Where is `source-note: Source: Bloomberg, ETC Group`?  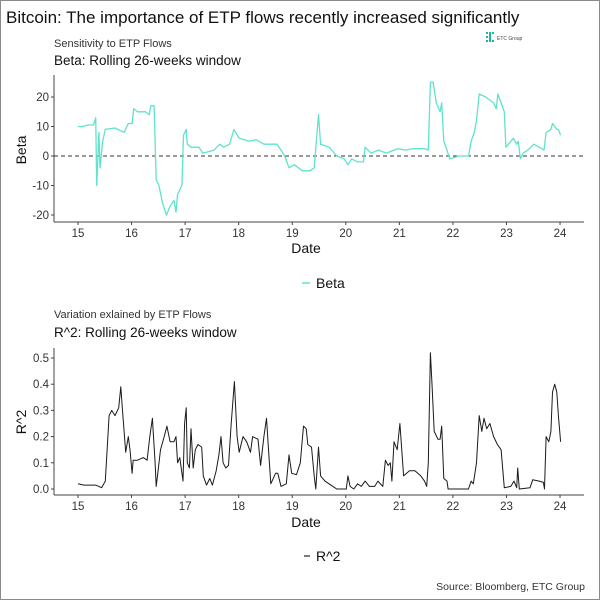
source-note: Source: Bloomberg, ETC Group is located at coordinates (510, 587).